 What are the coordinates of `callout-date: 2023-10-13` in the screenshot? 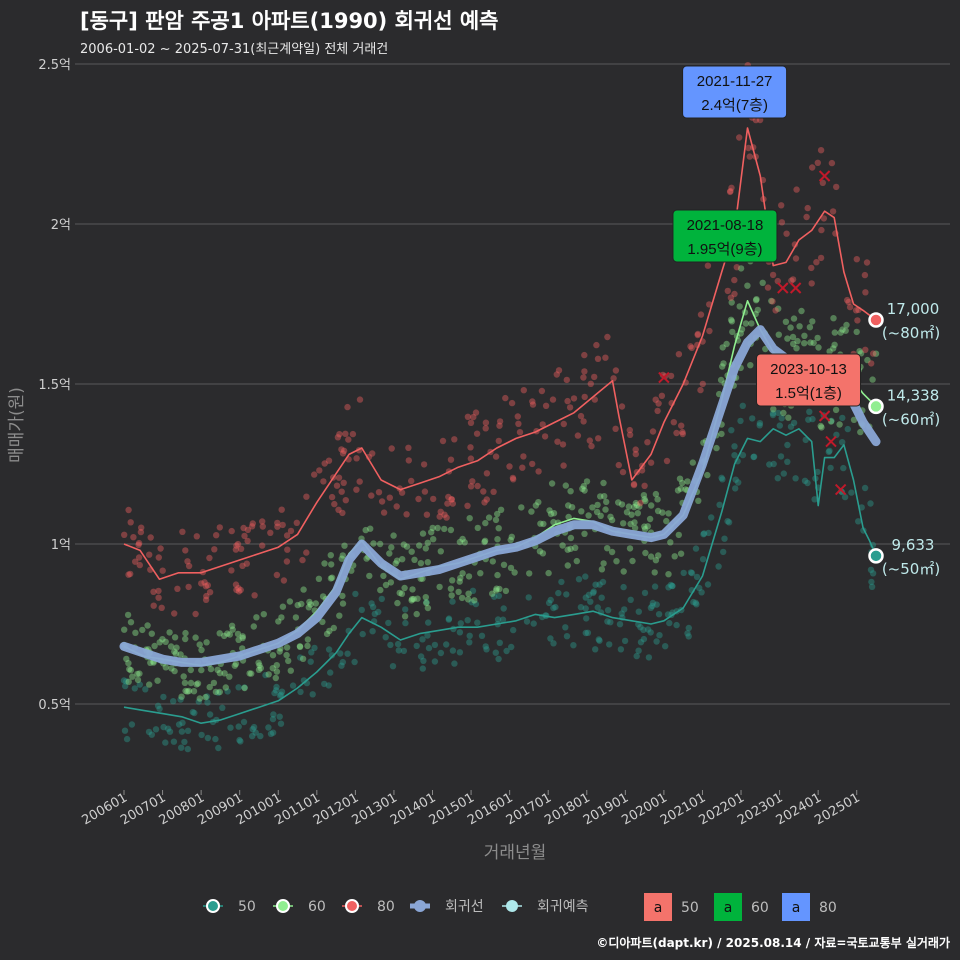 It's located at (808, 369).